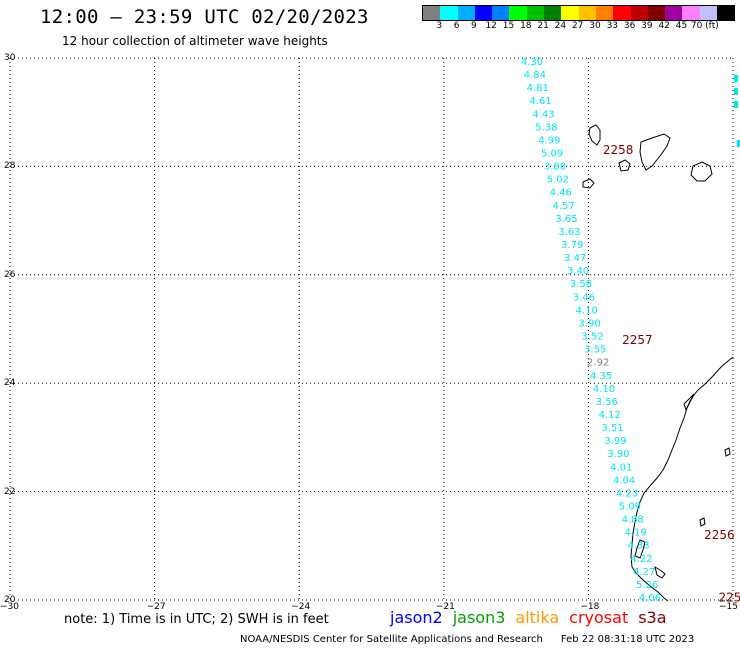 This screenshot has width=740, height=650. Describe the element at coordinates (647, 585) in the screenshot. I see `wave-height-value: 5.26` at that location.